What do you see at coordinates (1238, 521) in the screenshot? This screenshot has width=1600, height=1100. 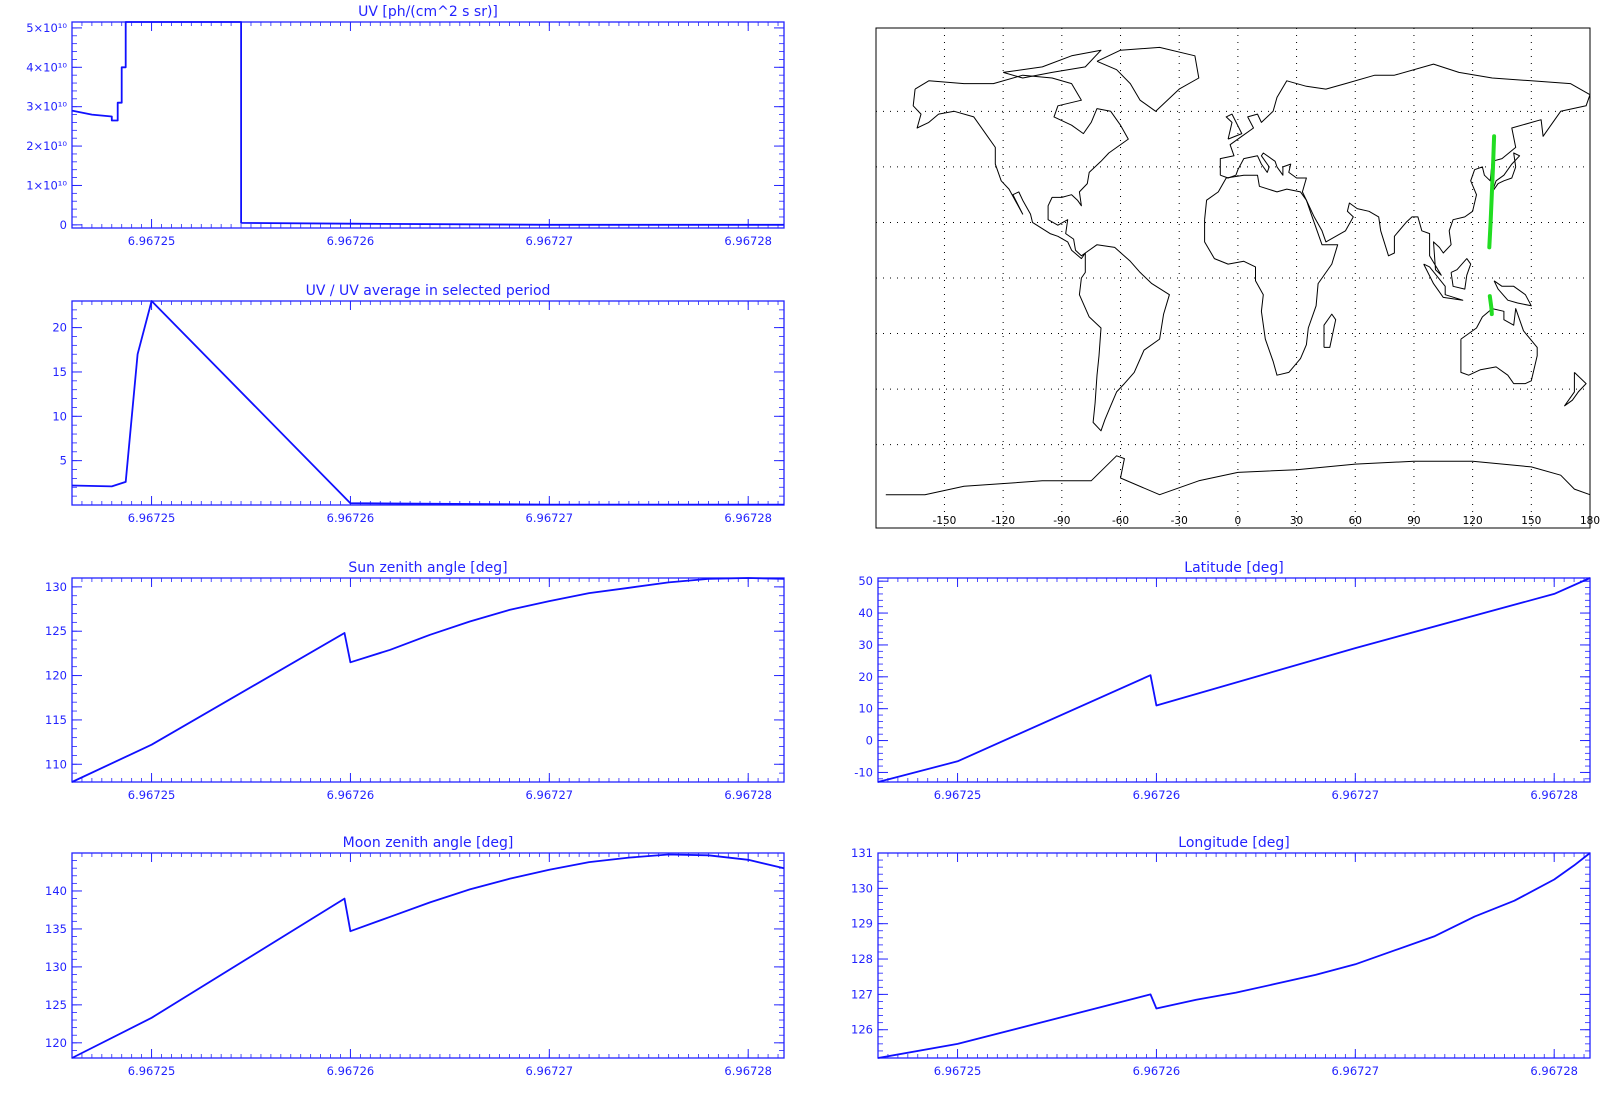 I see `map-longitude-tick-label: 0` at bounding box center [1238, 521].